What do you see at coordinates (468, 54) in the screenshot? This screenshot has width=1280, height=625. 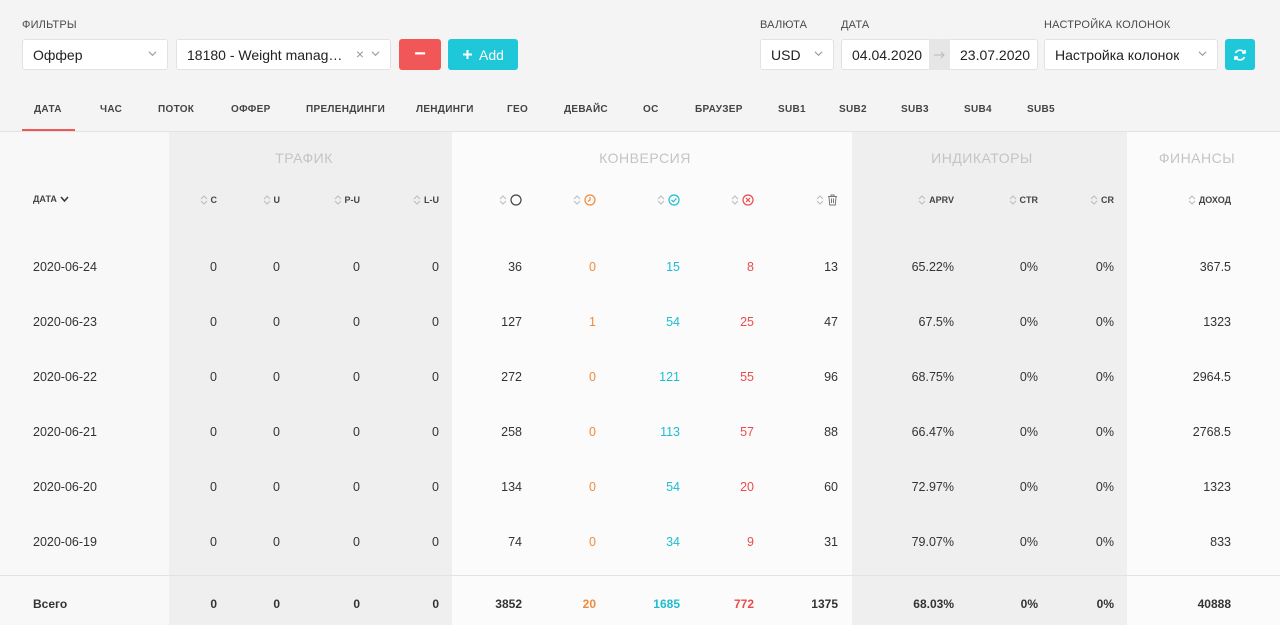 I see `plus-icon` at bounding box center [468, 54].